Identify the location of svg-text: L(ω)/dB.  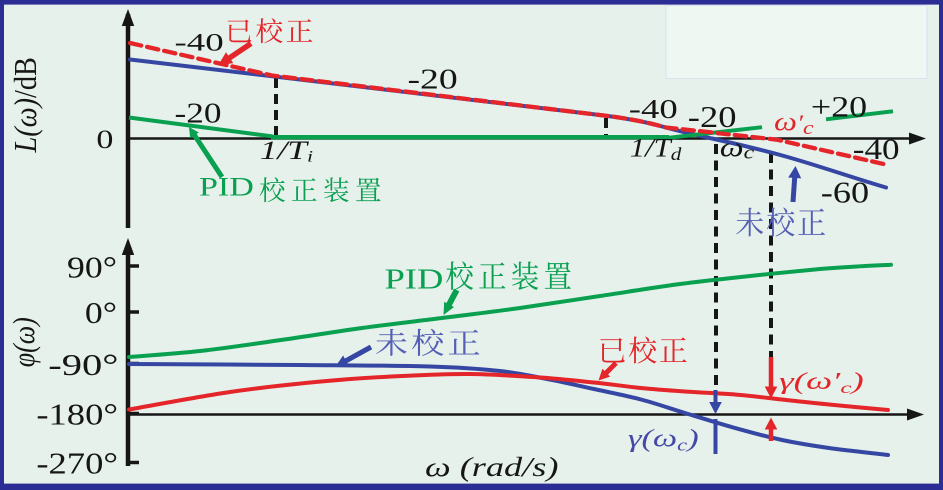
(26, 105).